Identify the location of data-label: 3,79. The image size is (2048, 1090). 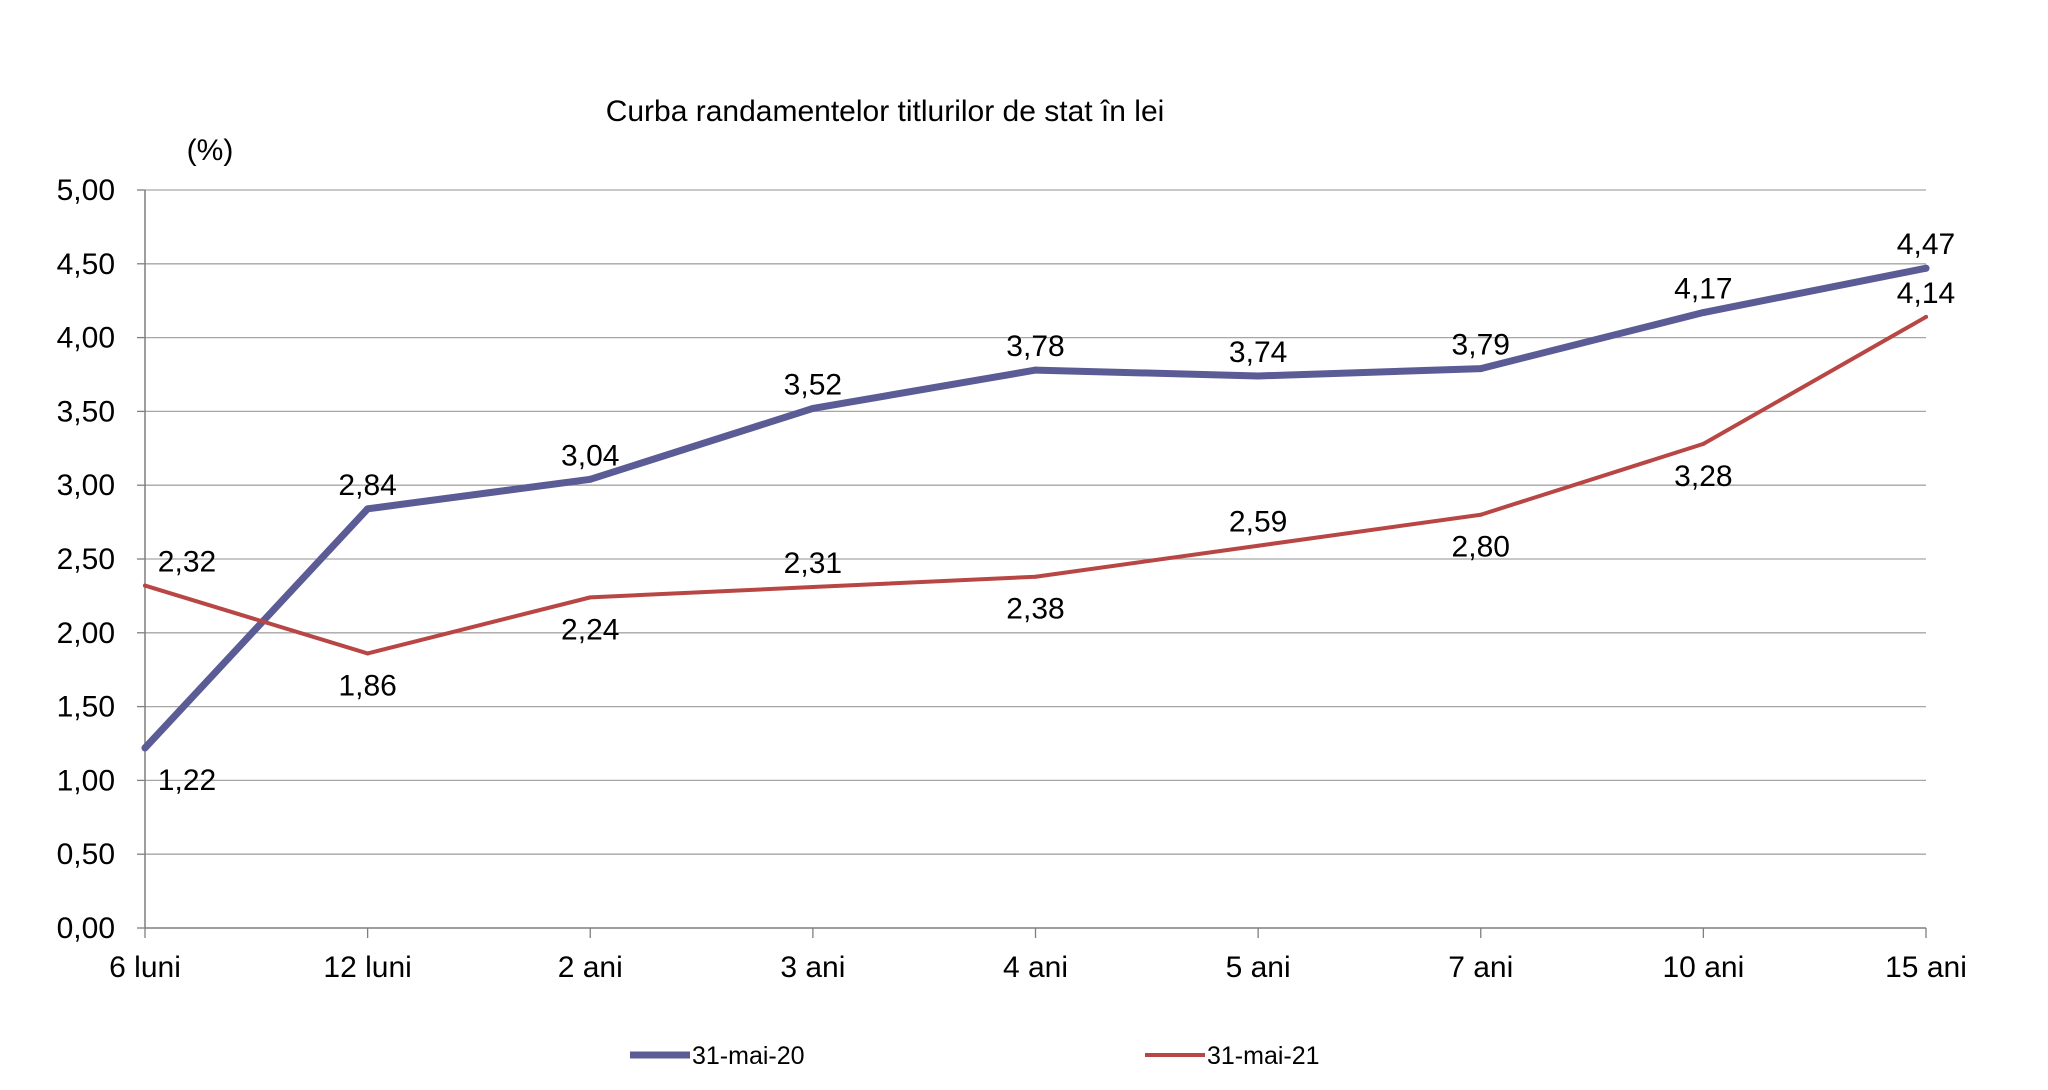
(1481, 345).